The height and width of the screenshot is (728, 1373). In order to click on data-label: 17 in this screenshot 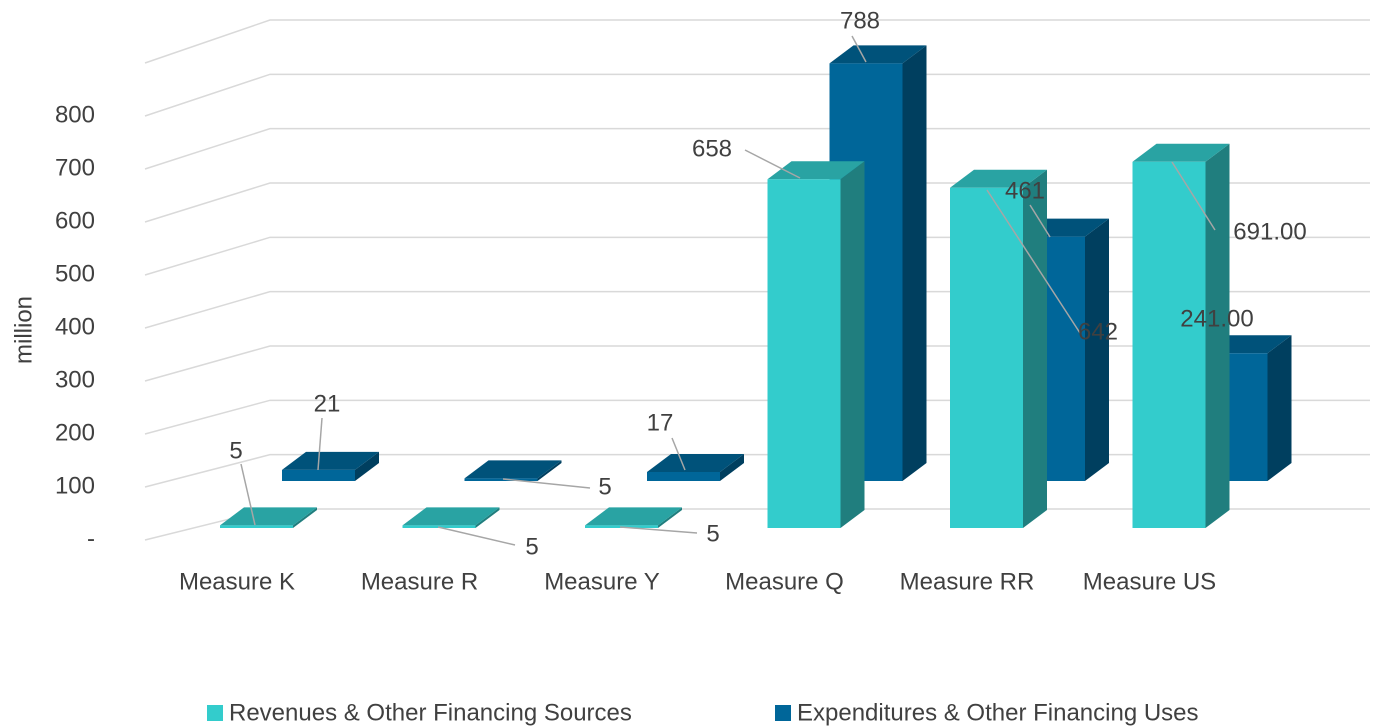, I will do `click(660, 422)`.